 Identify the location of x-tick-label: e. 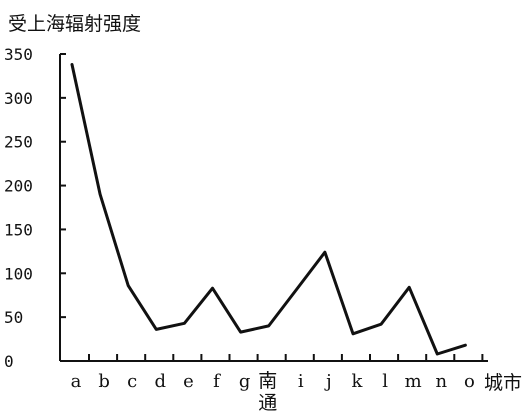
(188, 381).